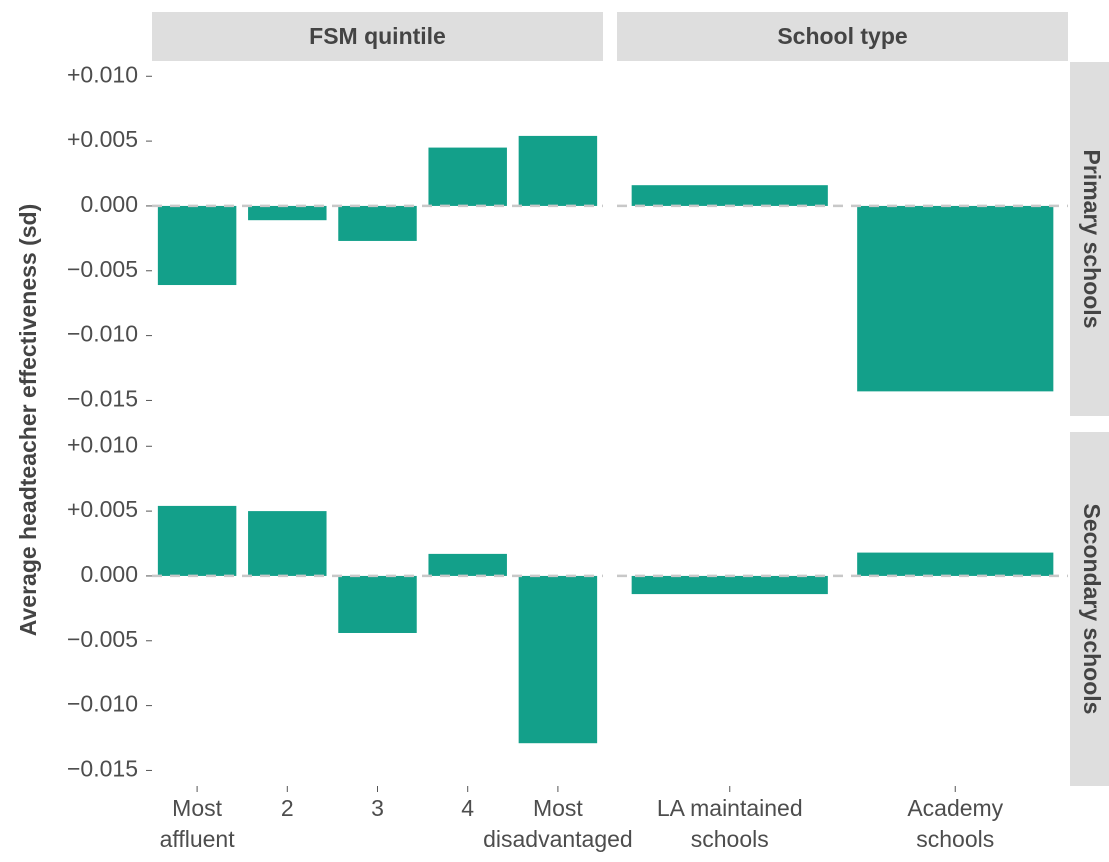  I want to click on column-strip-label: School type, so click(842, 36).